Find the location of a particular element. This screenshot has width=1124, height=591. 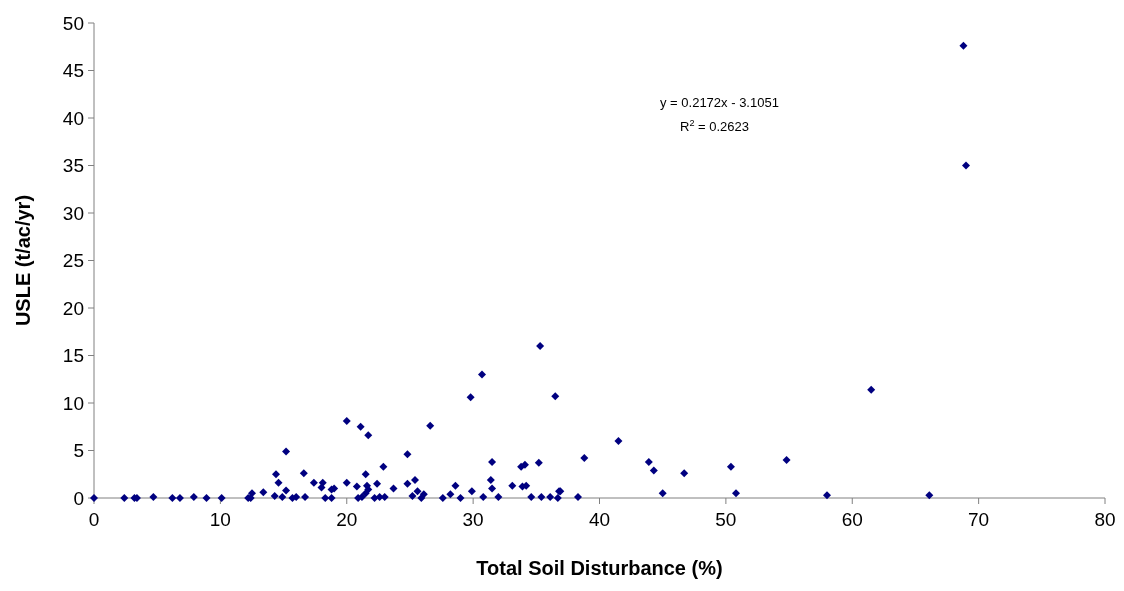

annotation: y = 0.2172x - 3.1051 is located at coordinates (719, 102).